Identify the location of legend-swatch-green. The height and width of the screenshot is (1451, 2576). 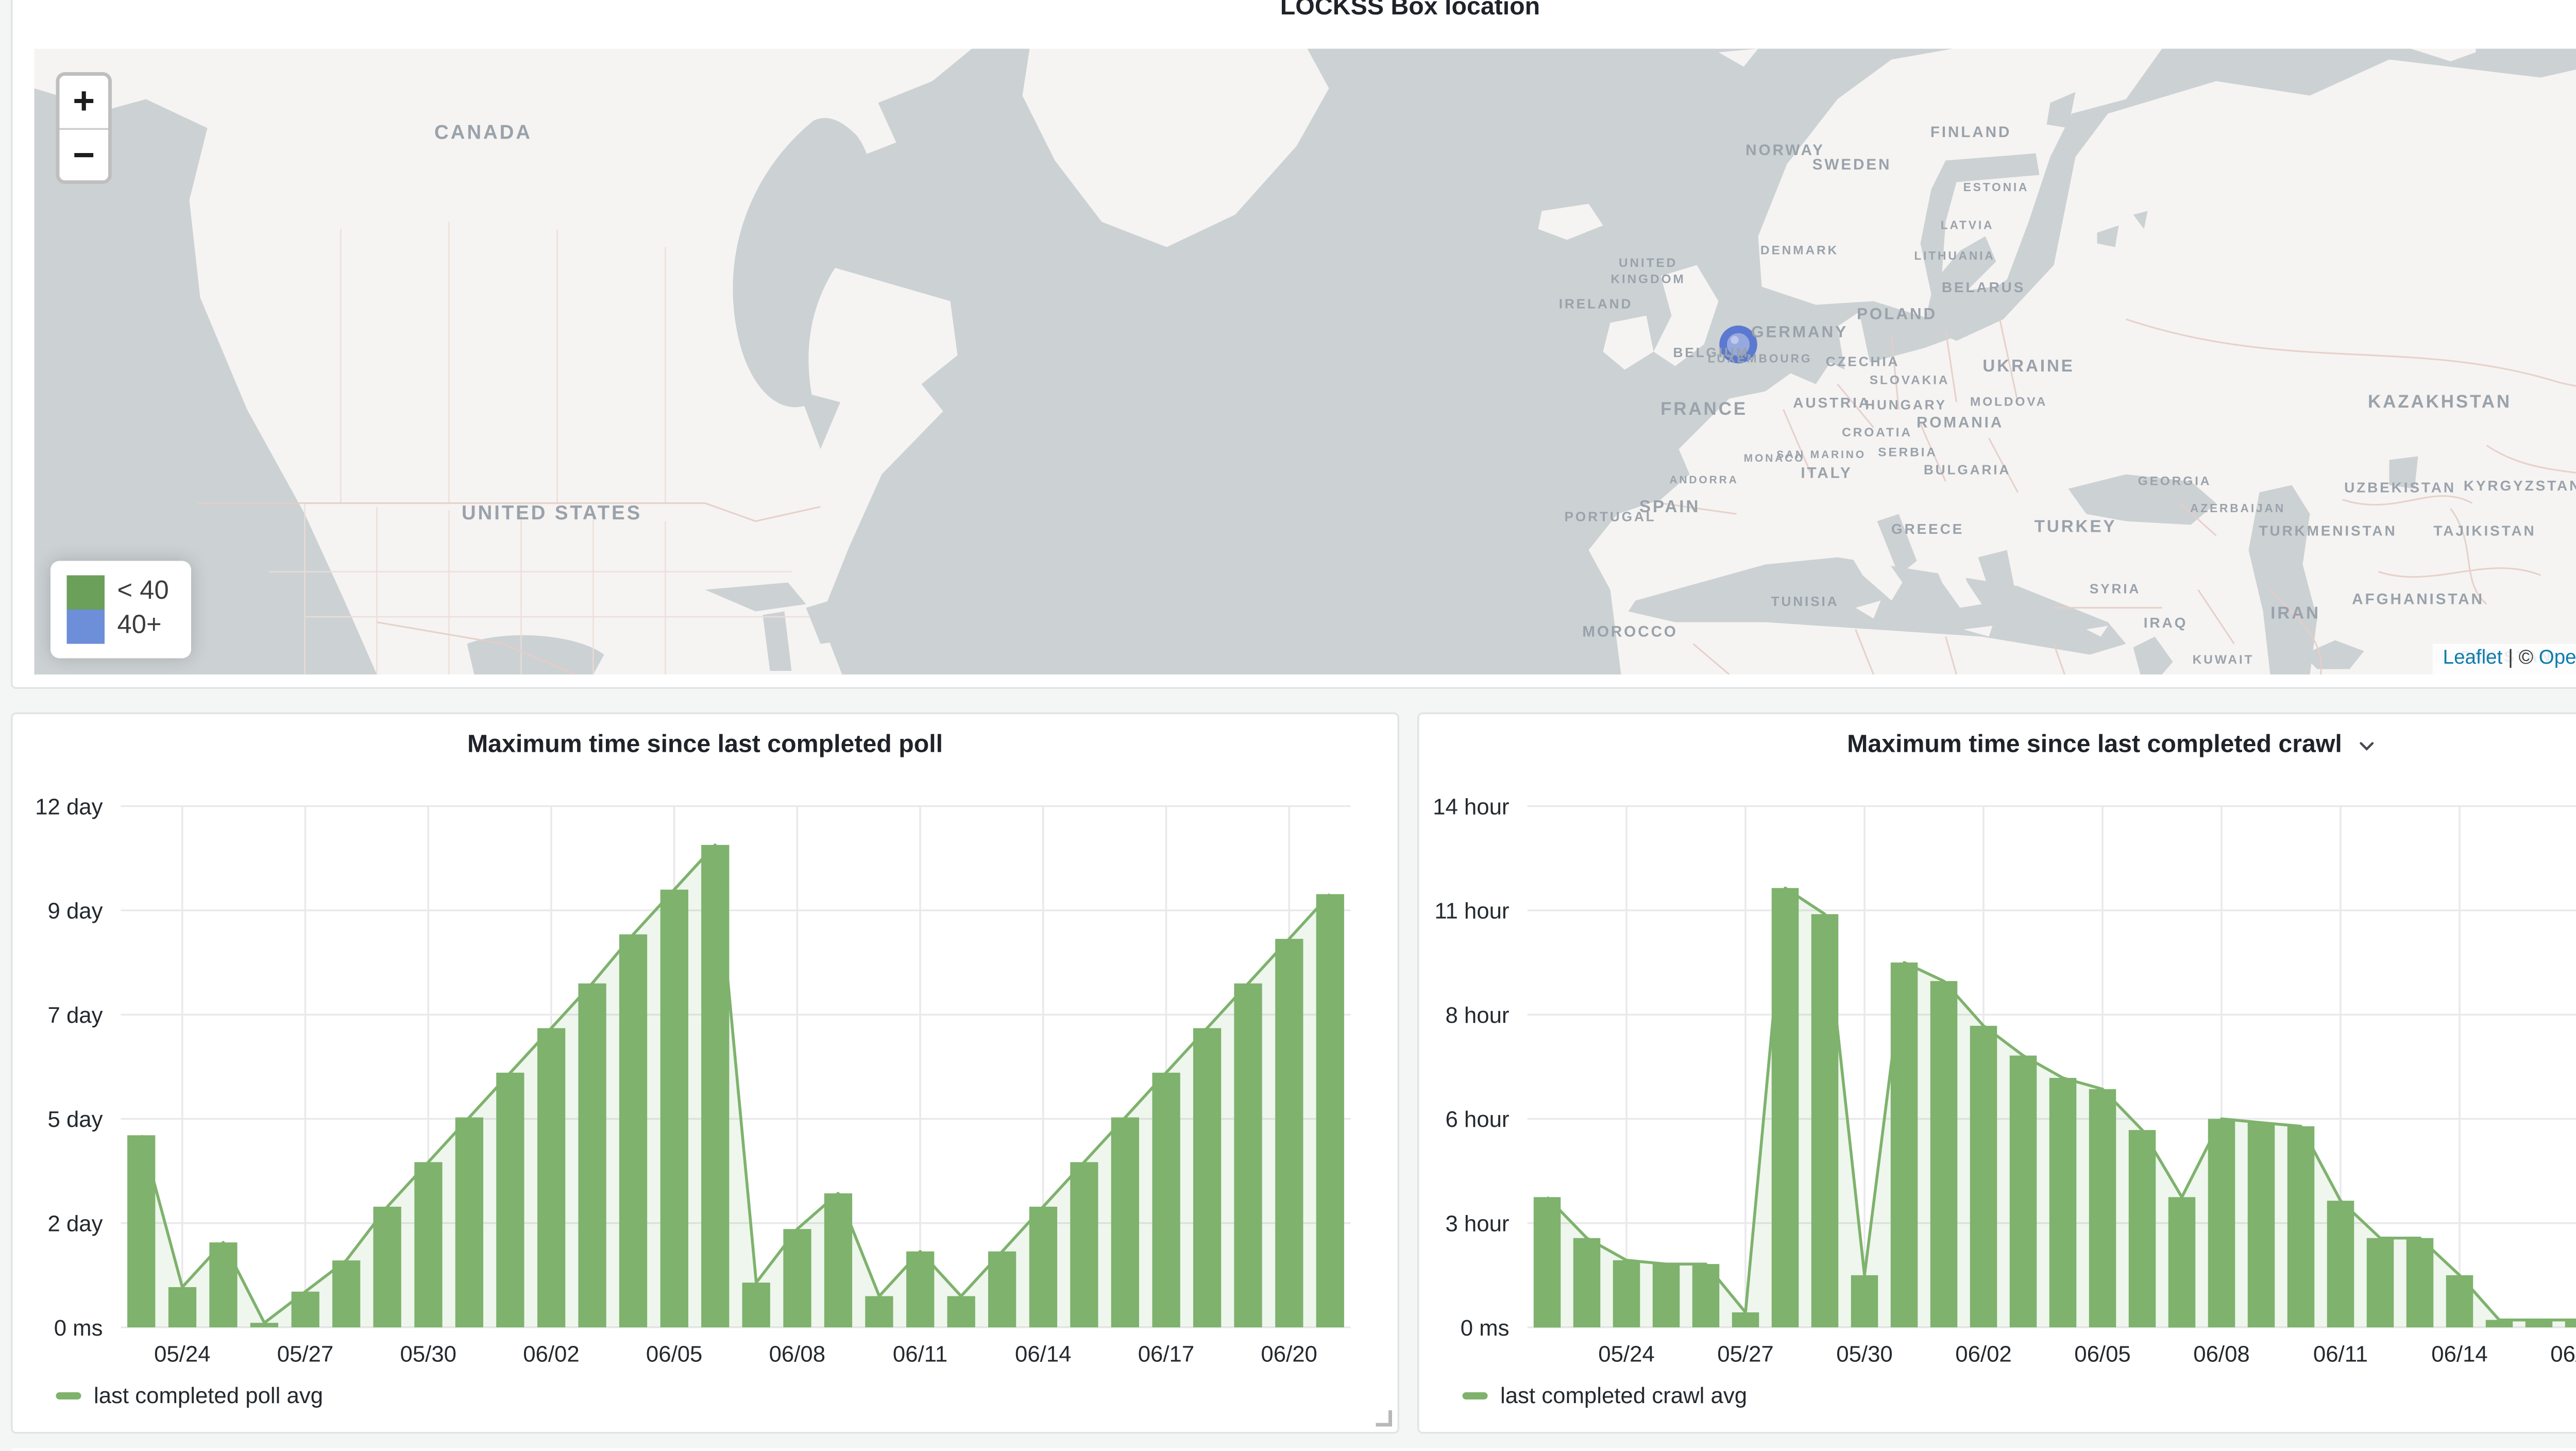
(85, 592).